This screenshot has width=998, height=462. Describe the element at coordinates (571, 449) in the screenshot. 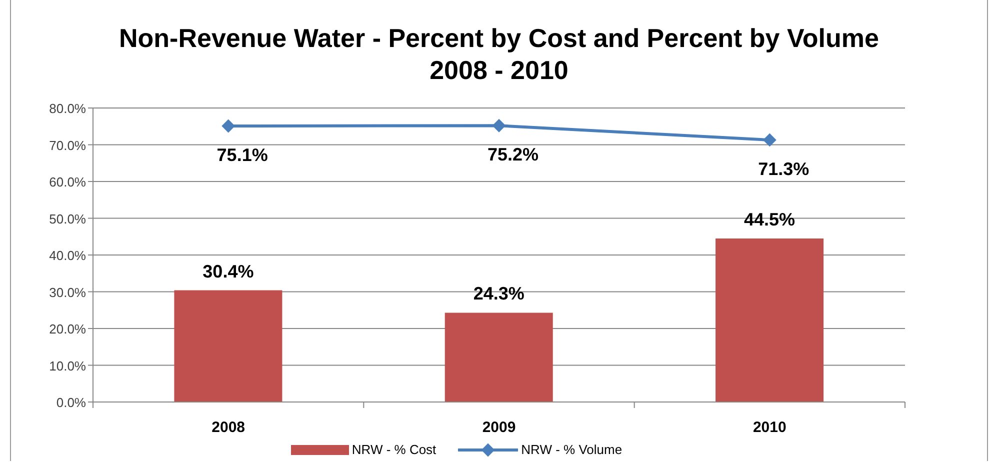

I see `legend-label: NRW - % Volume` at that location.